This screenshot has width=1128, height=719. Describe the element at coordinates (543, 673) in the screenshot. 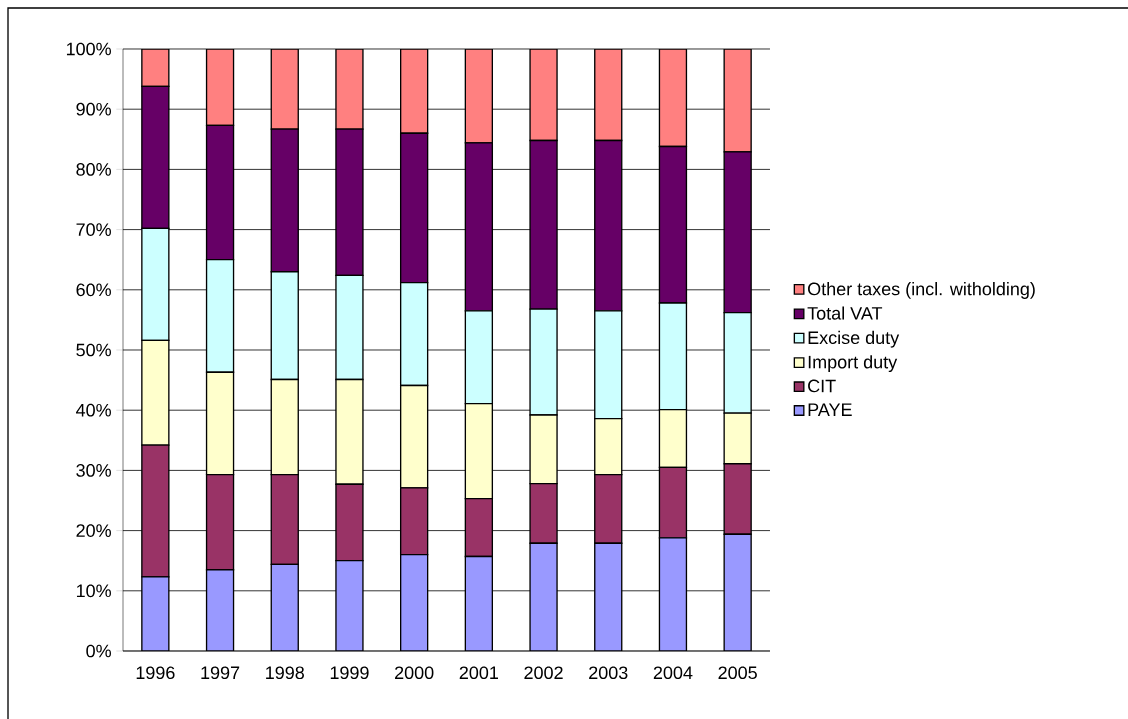

I see `x-tick-label: 2002` at that location.